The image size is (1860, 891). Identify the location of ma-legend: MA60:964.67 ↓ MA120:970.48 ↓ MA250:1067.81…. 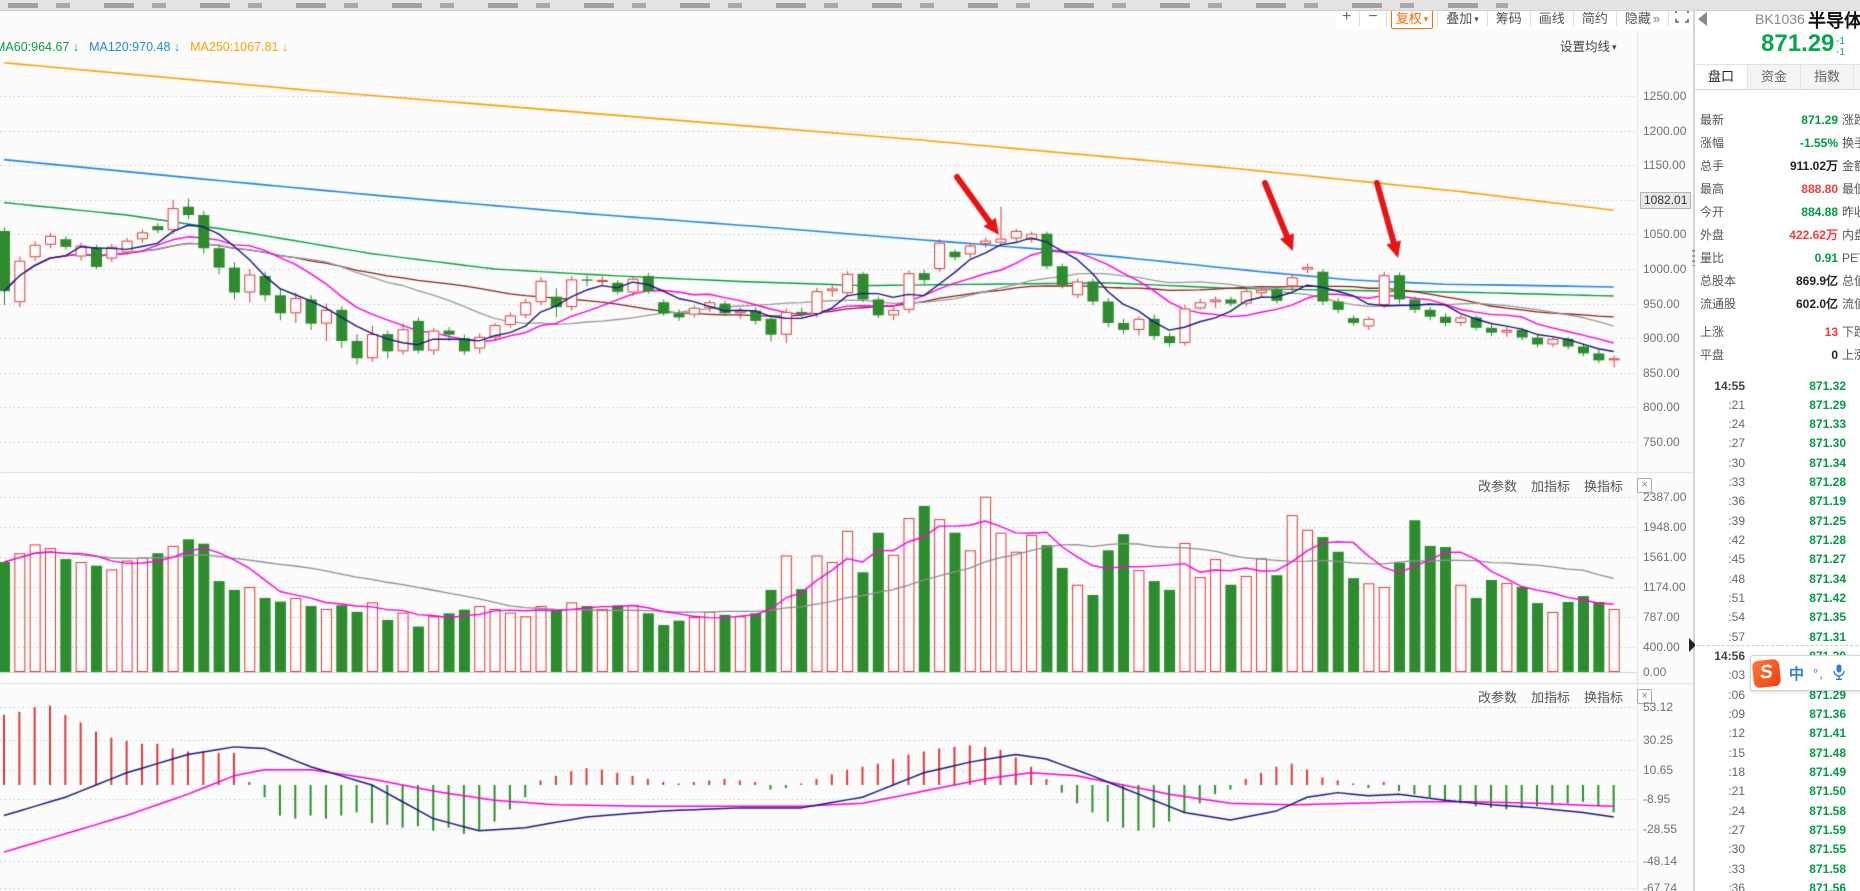
(149, 47).